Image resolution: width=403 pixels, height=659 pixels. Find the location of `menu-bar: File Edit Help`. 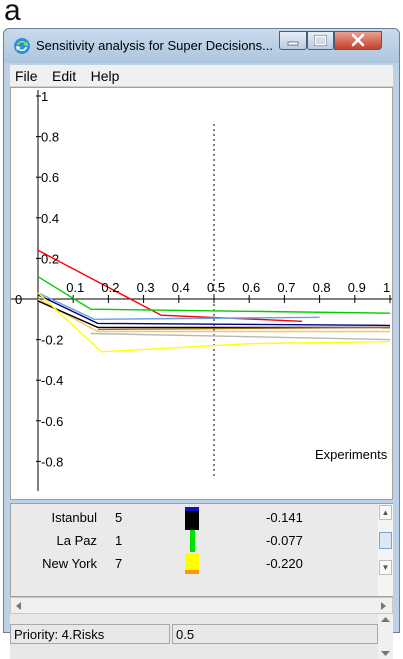

menu-bar: File Edit Help is located at coordinates (201, 76).